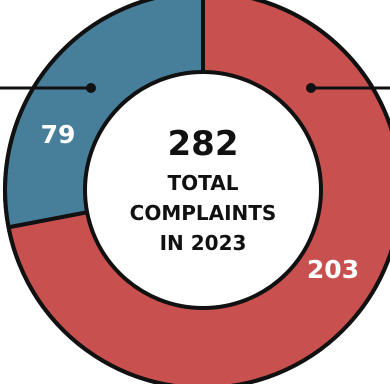 The height and width of the screenshot is (384, 390). Describe the element at coordinates (333, 269) in the screenshot. I see `slice-label-203: 203` at that location.